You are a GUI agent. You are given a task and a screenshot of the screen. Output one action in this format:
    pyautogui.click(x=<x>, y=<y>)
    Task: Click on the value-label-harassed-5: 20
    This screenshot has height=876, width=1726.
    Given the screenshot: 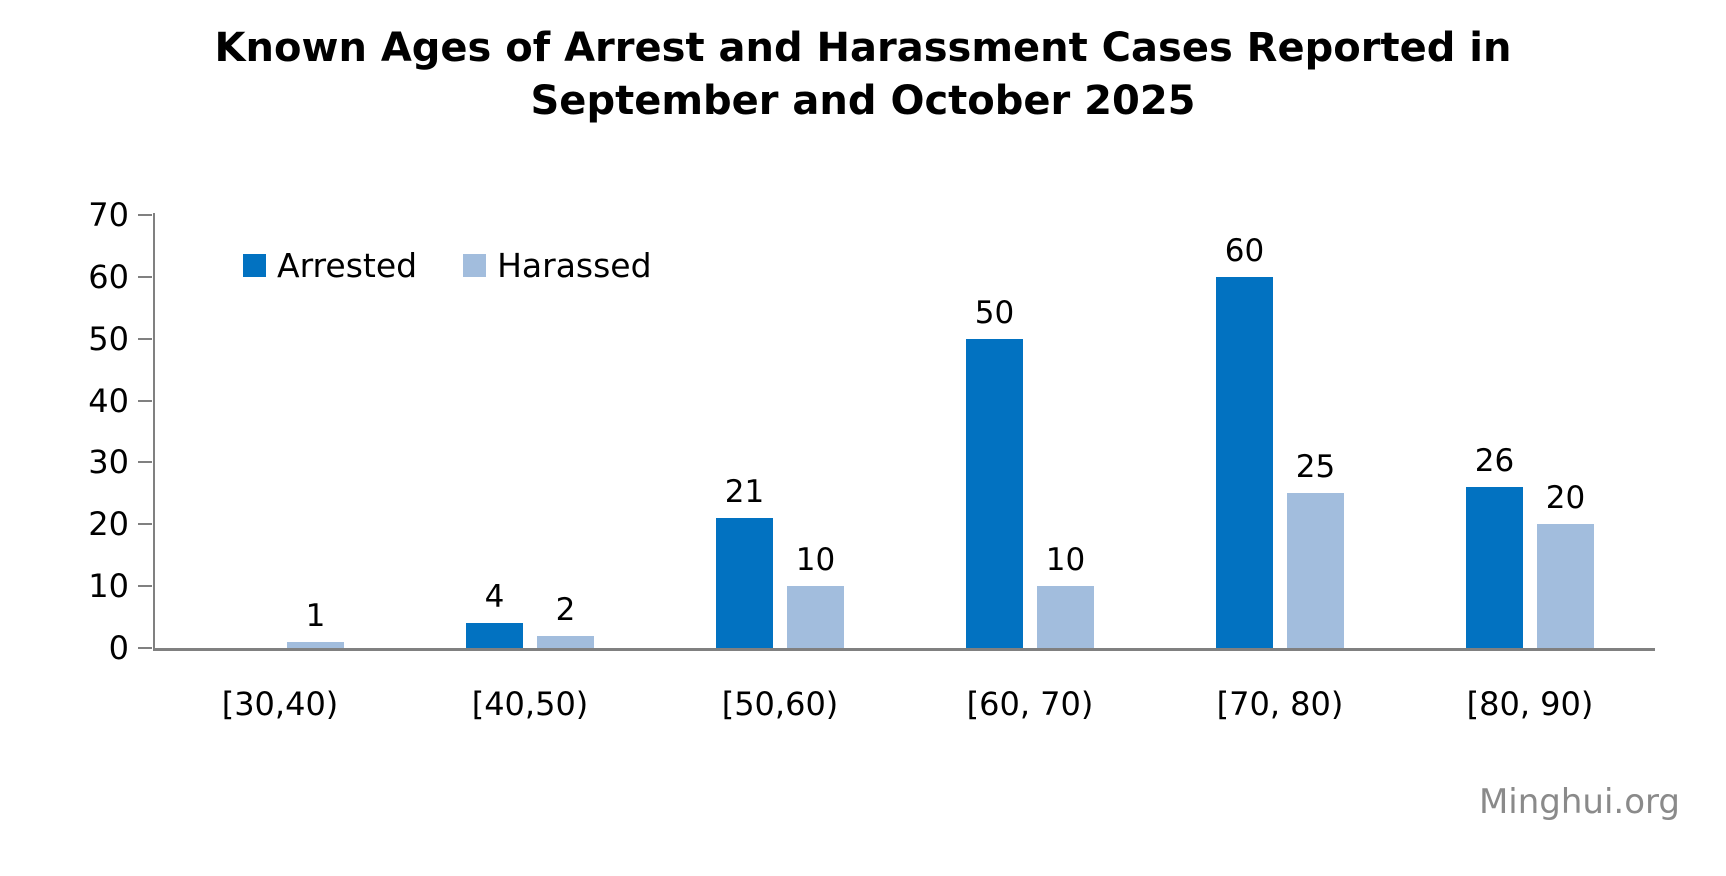 What is the action you would take?
    pyautogui.click(x=1565, y=498)
    